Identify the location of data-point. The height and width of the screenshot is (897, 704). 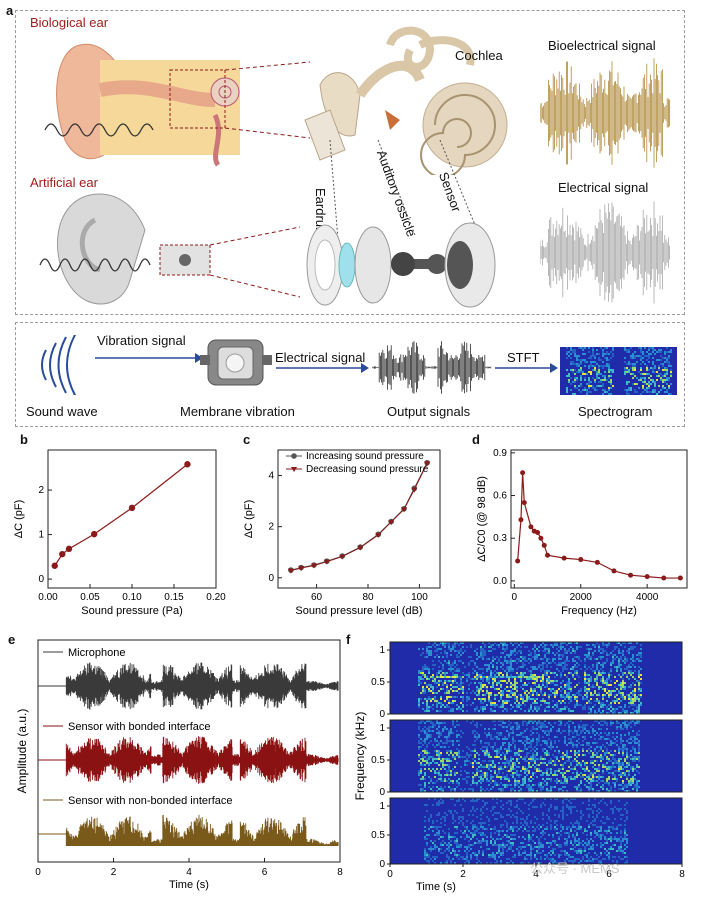
(360, 548).